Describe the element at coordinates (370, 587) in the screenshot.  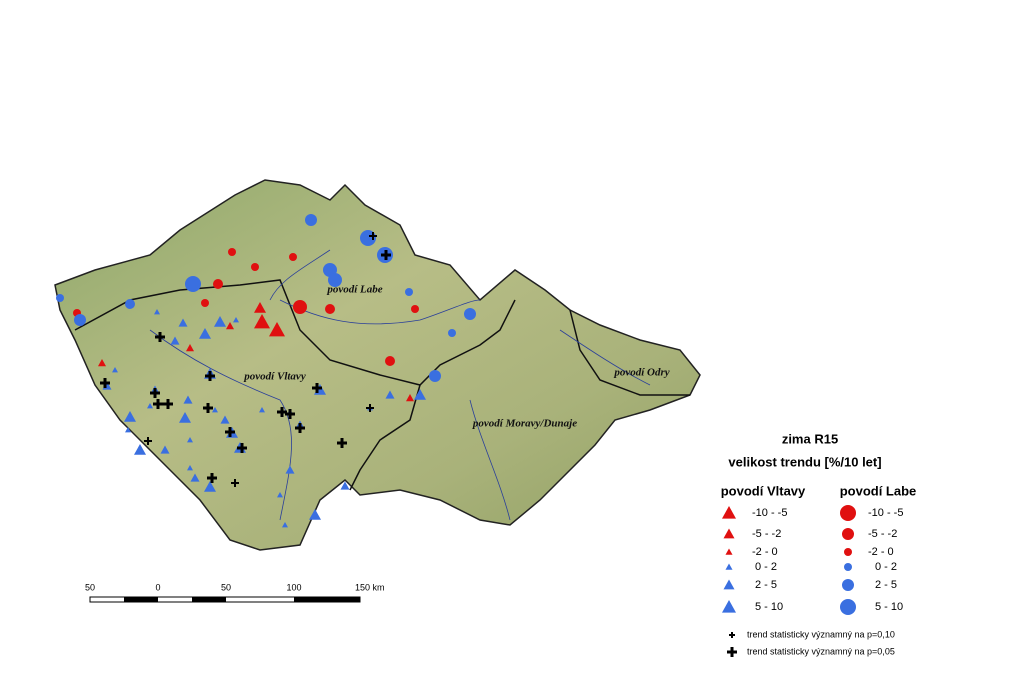
I see `scale-label: 150 km` at that location.